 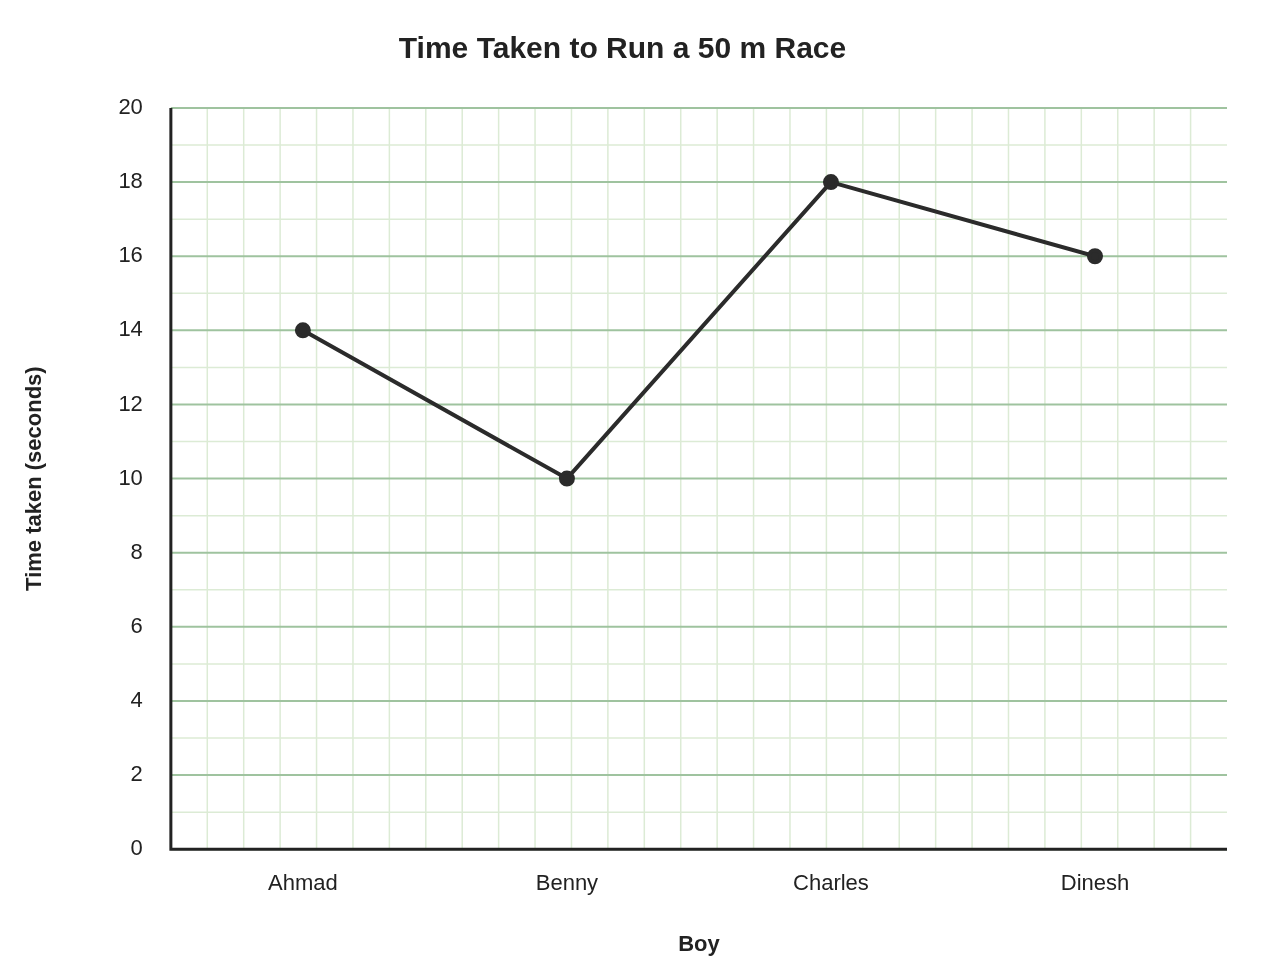 I want to click on y-tick-label: 2, so click(x=136, y=774).